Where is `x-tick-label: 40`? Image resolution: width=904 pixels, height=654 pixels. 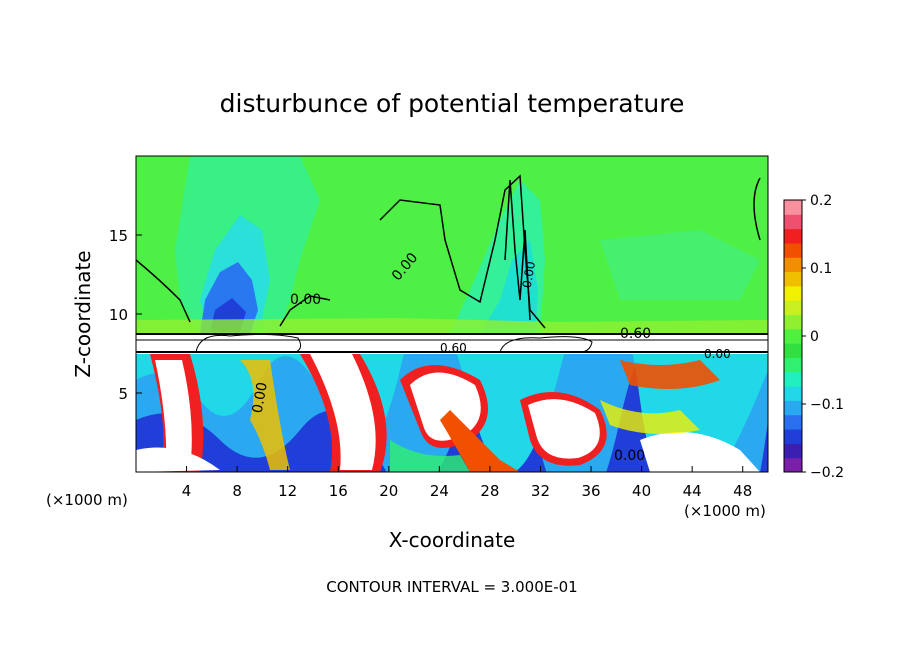
x-tick-label: 40 is located at coordinates (641, 491).